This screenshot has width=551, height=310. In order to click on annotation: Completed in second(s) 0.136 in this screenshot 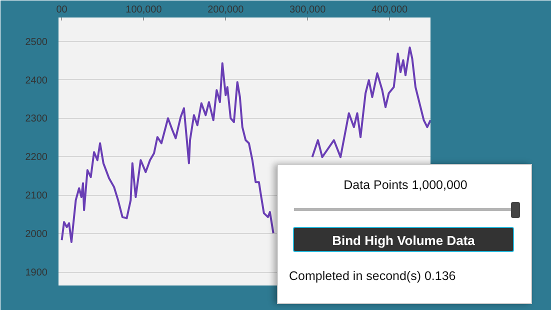, I will do `click(372, 276)`.